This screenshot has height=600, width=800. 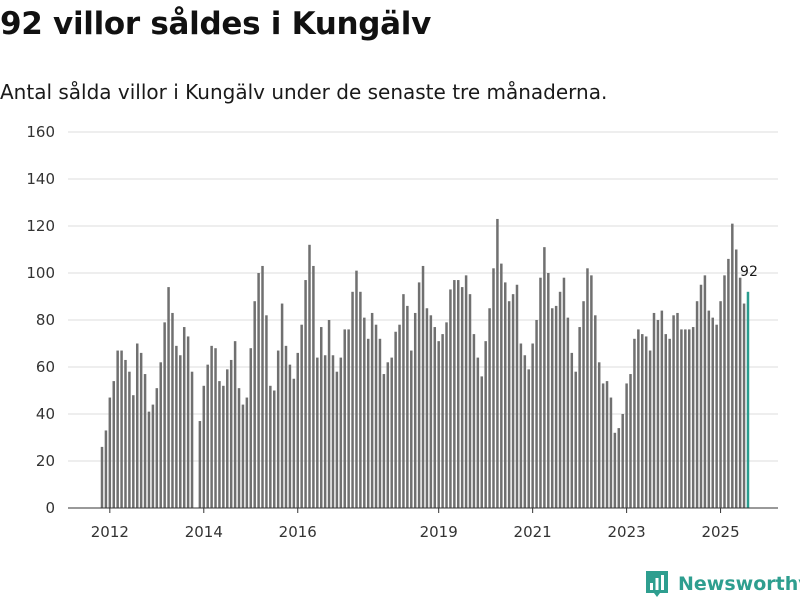 I want to click on page-title: 92 villor såldes i Kungälv, so click(x=216, y=24).